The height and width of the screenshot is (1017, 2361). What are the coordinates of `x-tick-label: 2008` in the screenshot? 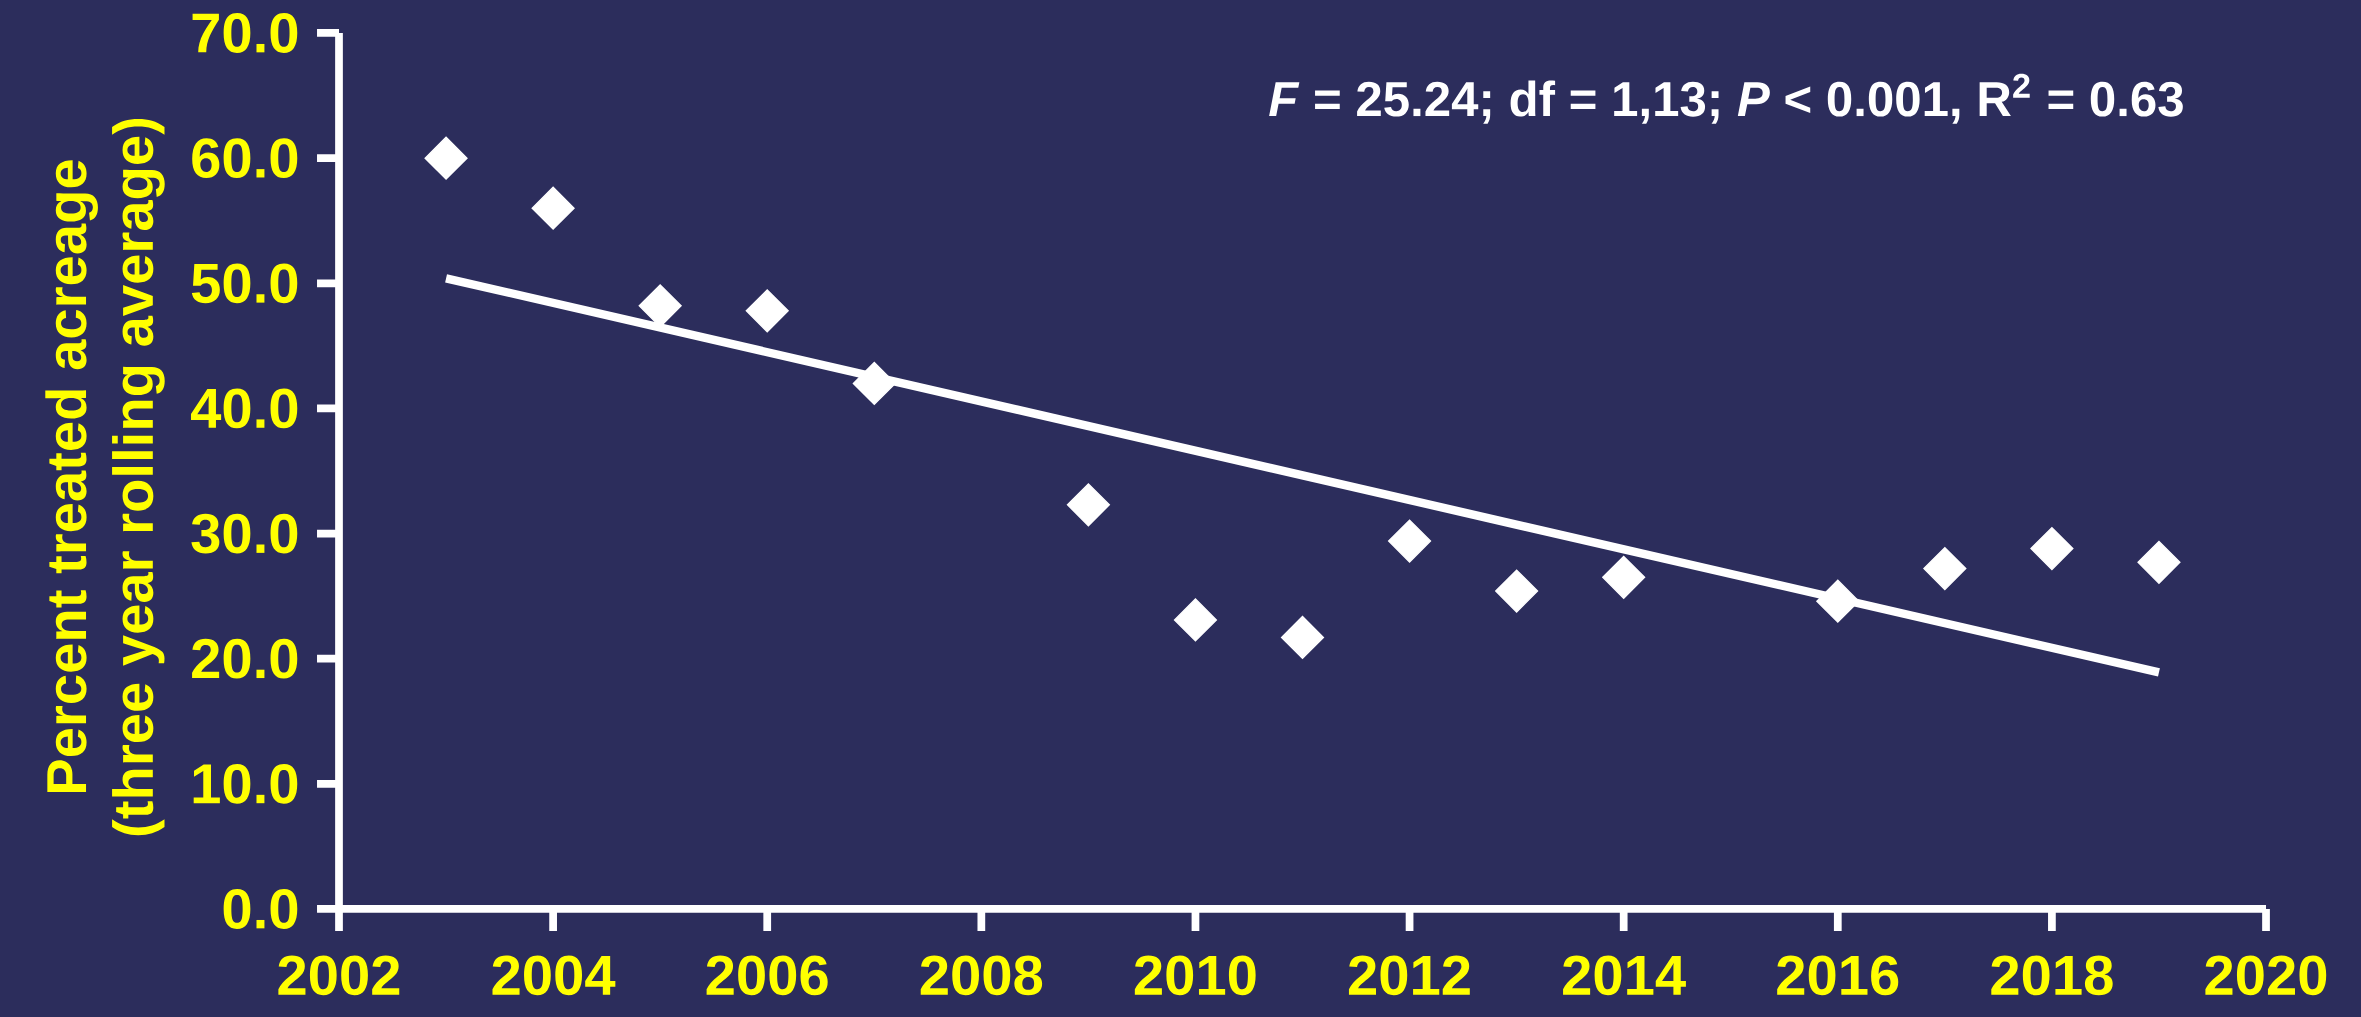 It's located at (981, 975).